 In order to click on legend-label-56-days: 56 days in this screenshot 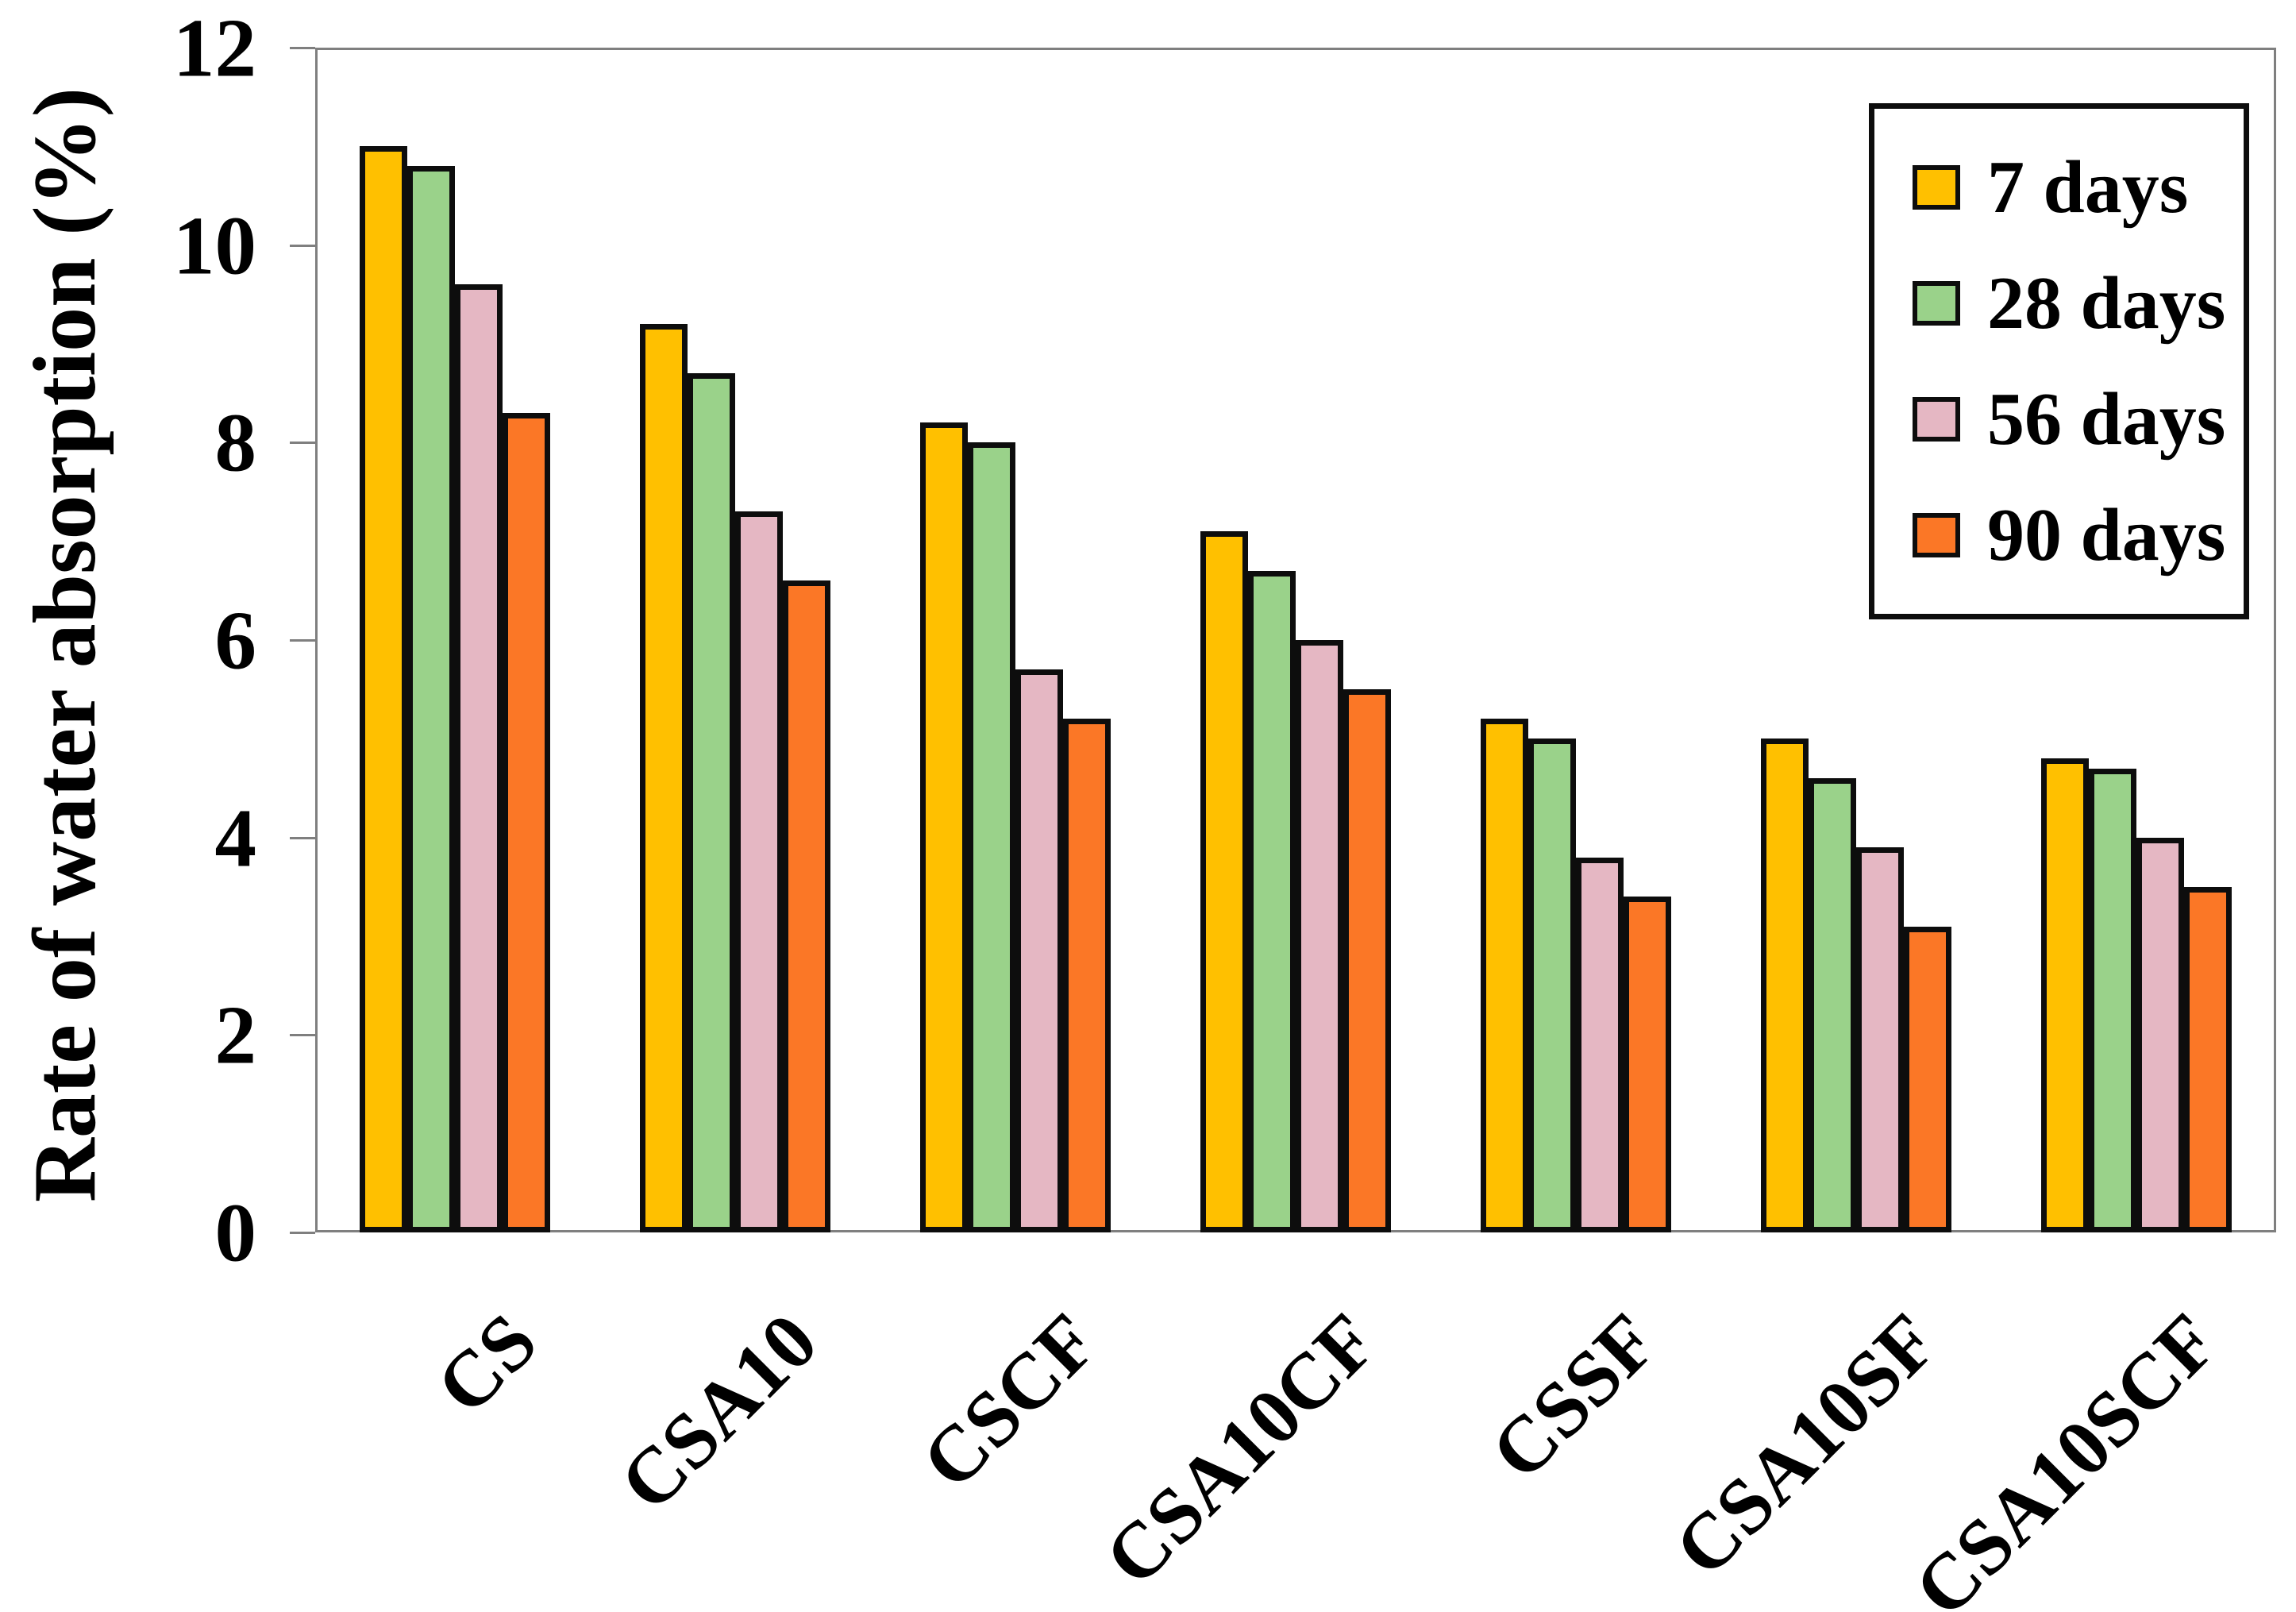, I will do `click(2106, 420)`.